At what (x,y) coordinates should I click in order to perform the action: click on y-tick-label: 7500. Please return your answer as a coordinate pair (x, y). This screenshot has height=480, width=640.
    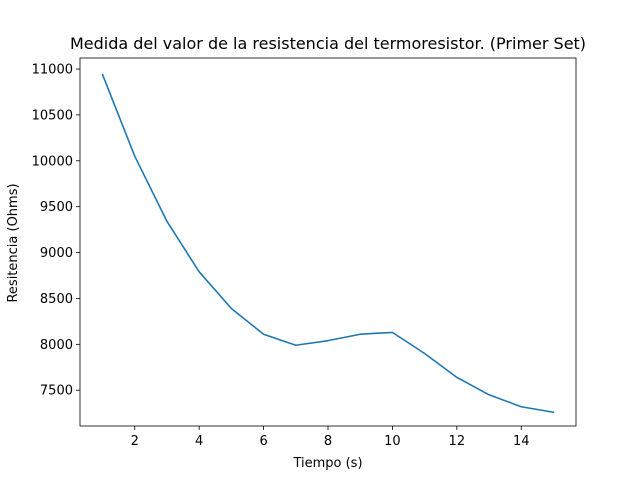
    Looking at the image, I should click on (56, 391).